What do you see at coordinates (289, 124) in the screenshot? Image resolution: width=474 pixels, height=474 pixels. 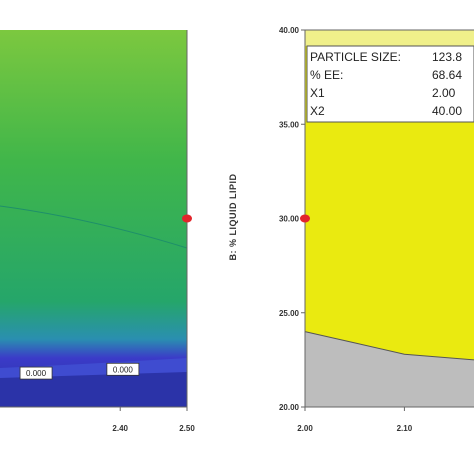 I see `right-y-tick-label: 35.00` at bounding box center [289, 124].